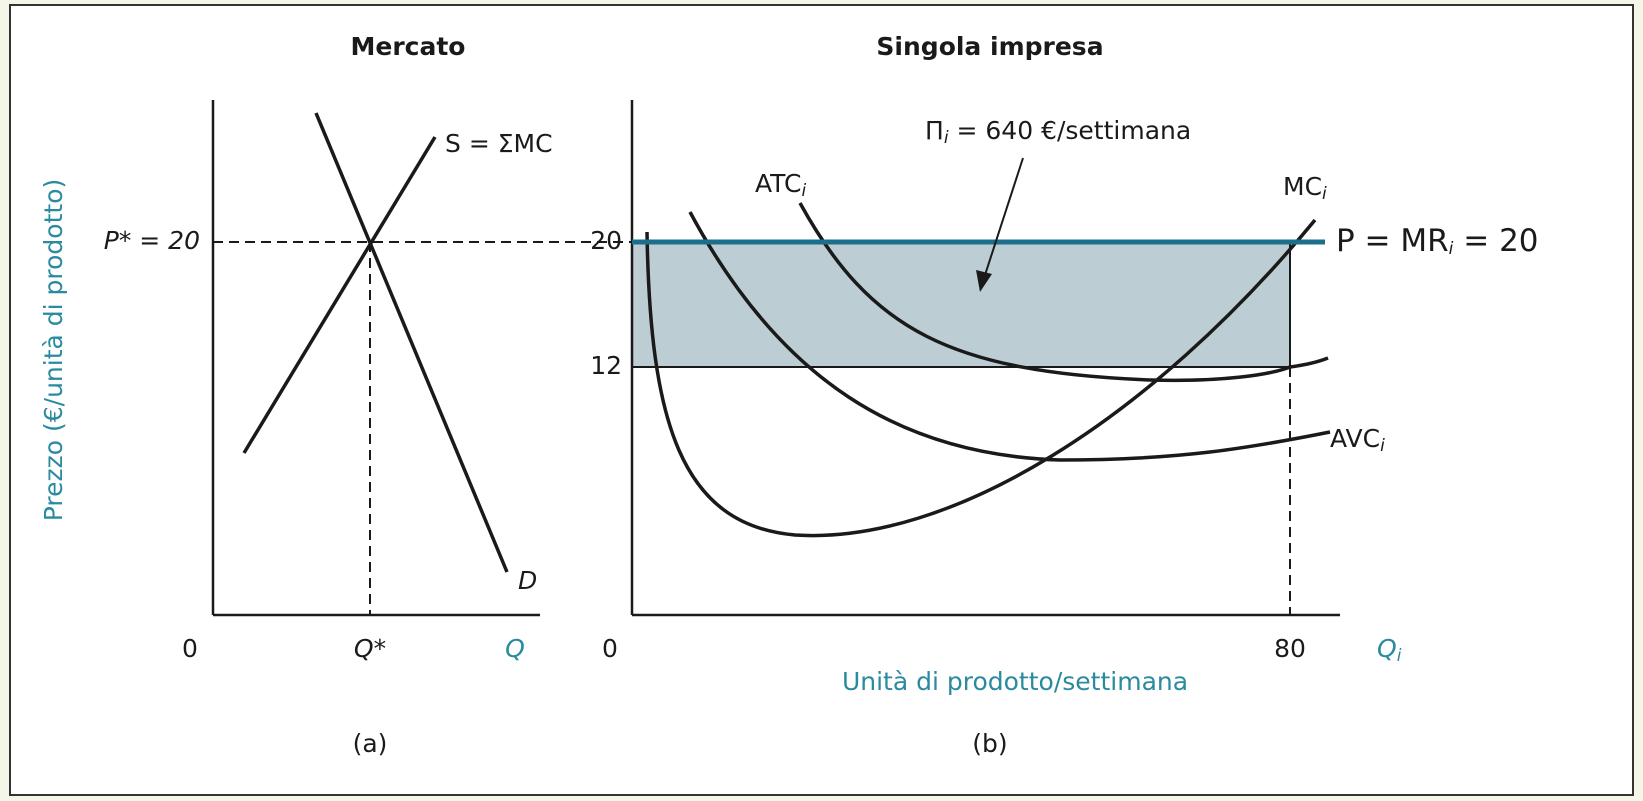 The width and height of the screenshot is (1643, 801). Describe the element at coordinates (53, 350) in the screenshot. I see `y-axis-label: Prezzo (€/unità di prodotto)` at that location.